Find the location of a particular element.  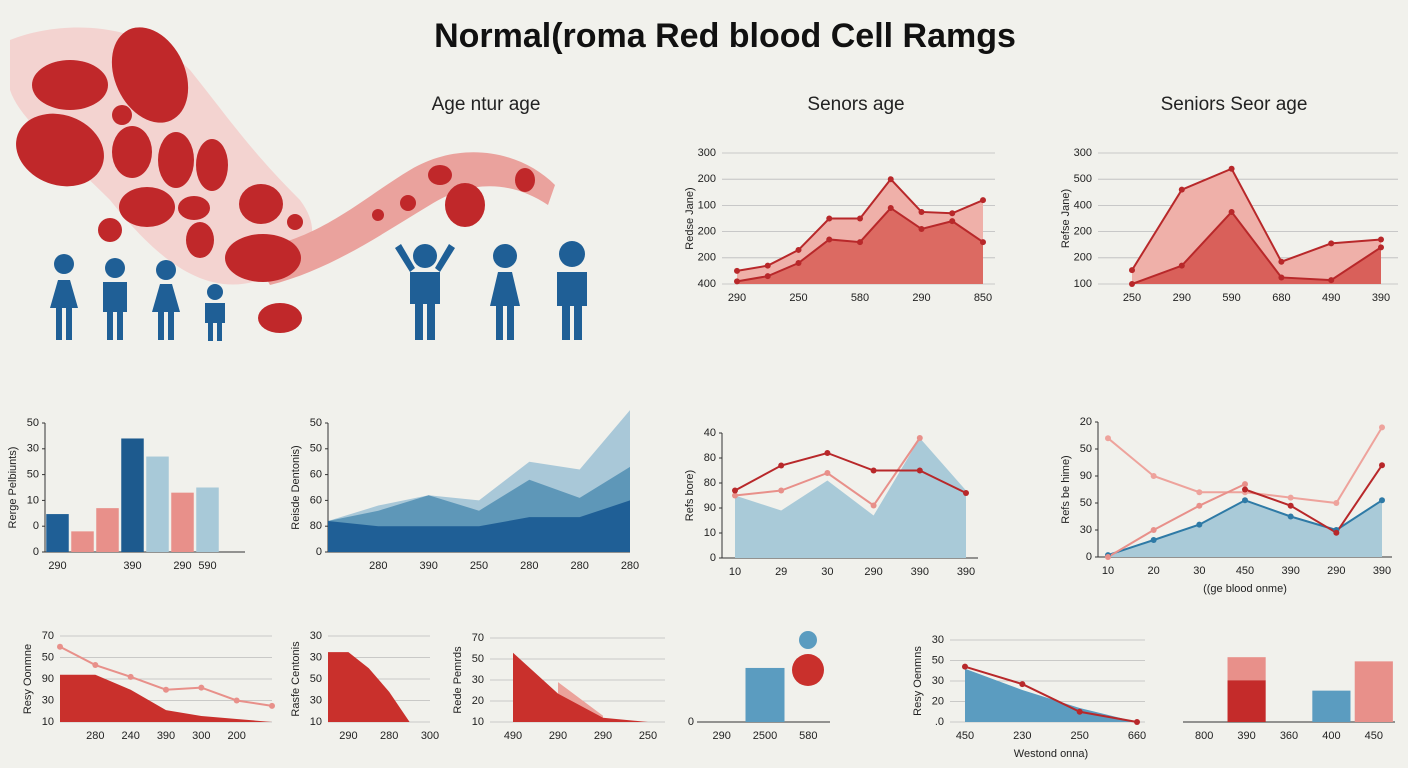

y-tick-label: .0 is located at coordinates (939, 722).